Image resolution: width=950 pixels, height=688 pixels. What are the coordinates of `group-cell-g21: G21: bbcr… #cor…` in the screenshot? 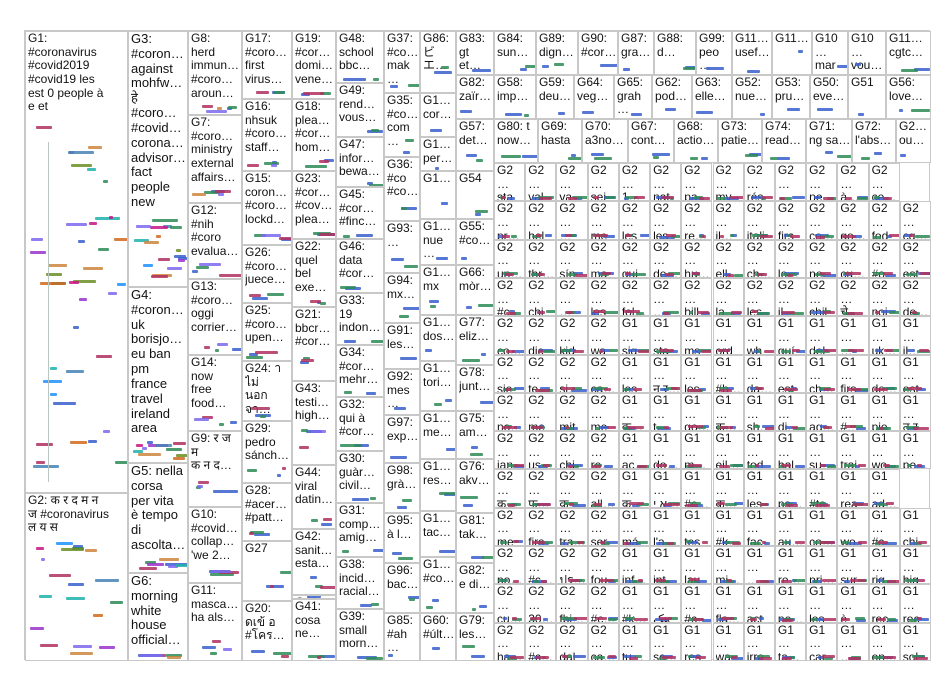 It's located at (314, 344).